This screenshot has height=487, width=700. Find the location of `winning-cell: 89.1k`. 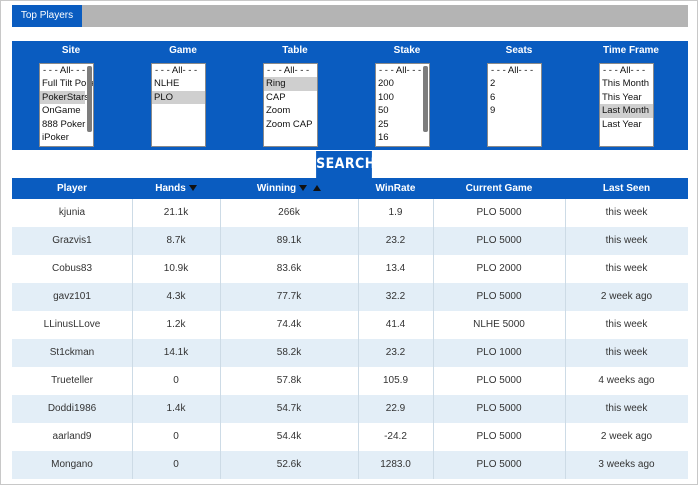

winning-cell: 89.1k is located at coordinates (289, 240).